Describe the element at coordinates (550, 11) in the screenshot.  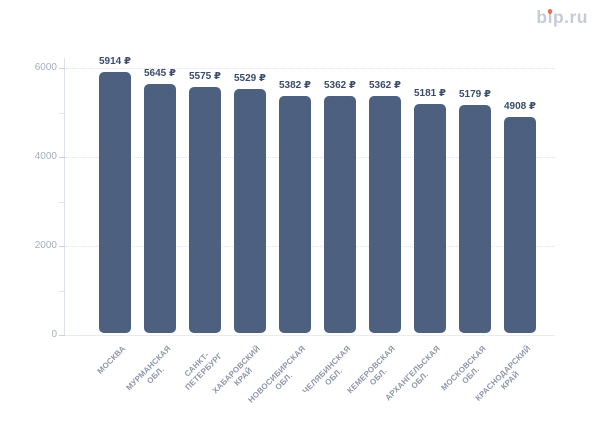
I see `logo-orange-dot` at that location.